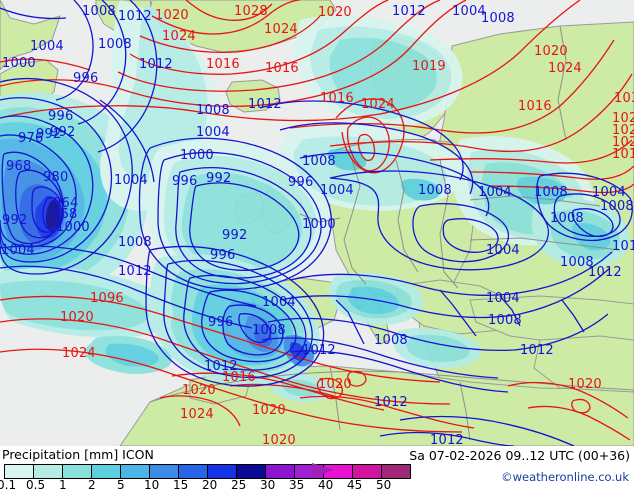 The width and height of the screenshot is (634, 490). I want to click on isobar-label-992-26: 992, so click(63, 132).